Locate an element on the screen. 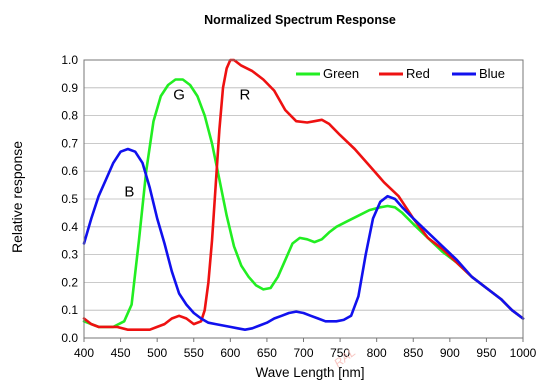 The width and height of the screenshot is (554, 384). y-axis-ticks: 0.0 0.1 0.2 0.3 0.4 0.5 0.6 0.7 0.8 0.9 1.0 is located at coordinates (69, 199).